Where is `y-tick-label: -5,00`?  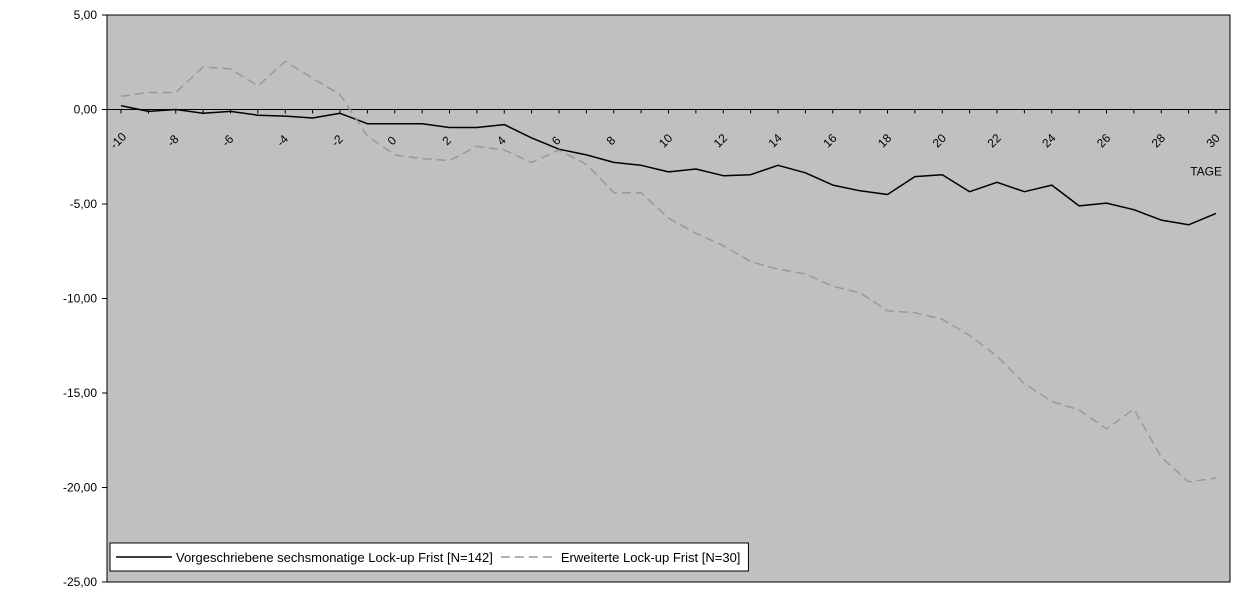 y-tick-label: -5,00 is located at coordinates (84, 204).